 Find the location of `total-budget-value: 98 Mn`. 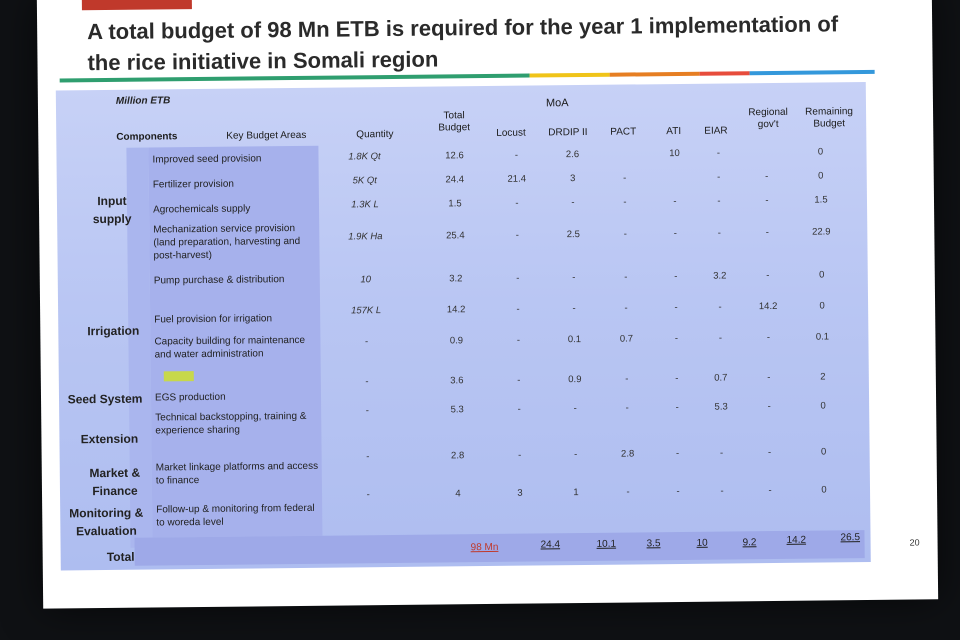

total-budget-value: 98 Mn is located at coordinates (484, 547).